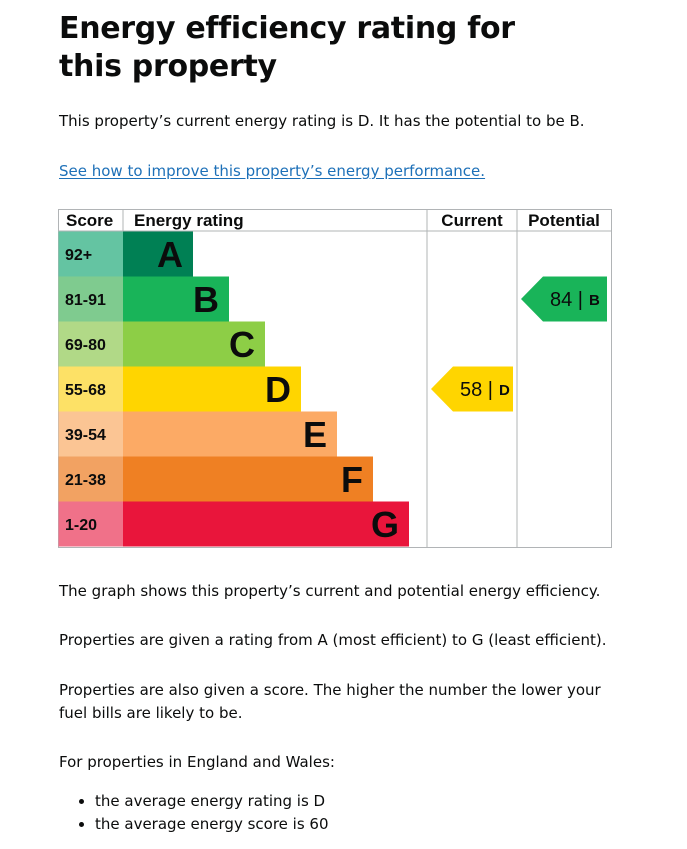 This screenshot has width=687, height=849. I want to click on score-cell-c, so click(90, 344).